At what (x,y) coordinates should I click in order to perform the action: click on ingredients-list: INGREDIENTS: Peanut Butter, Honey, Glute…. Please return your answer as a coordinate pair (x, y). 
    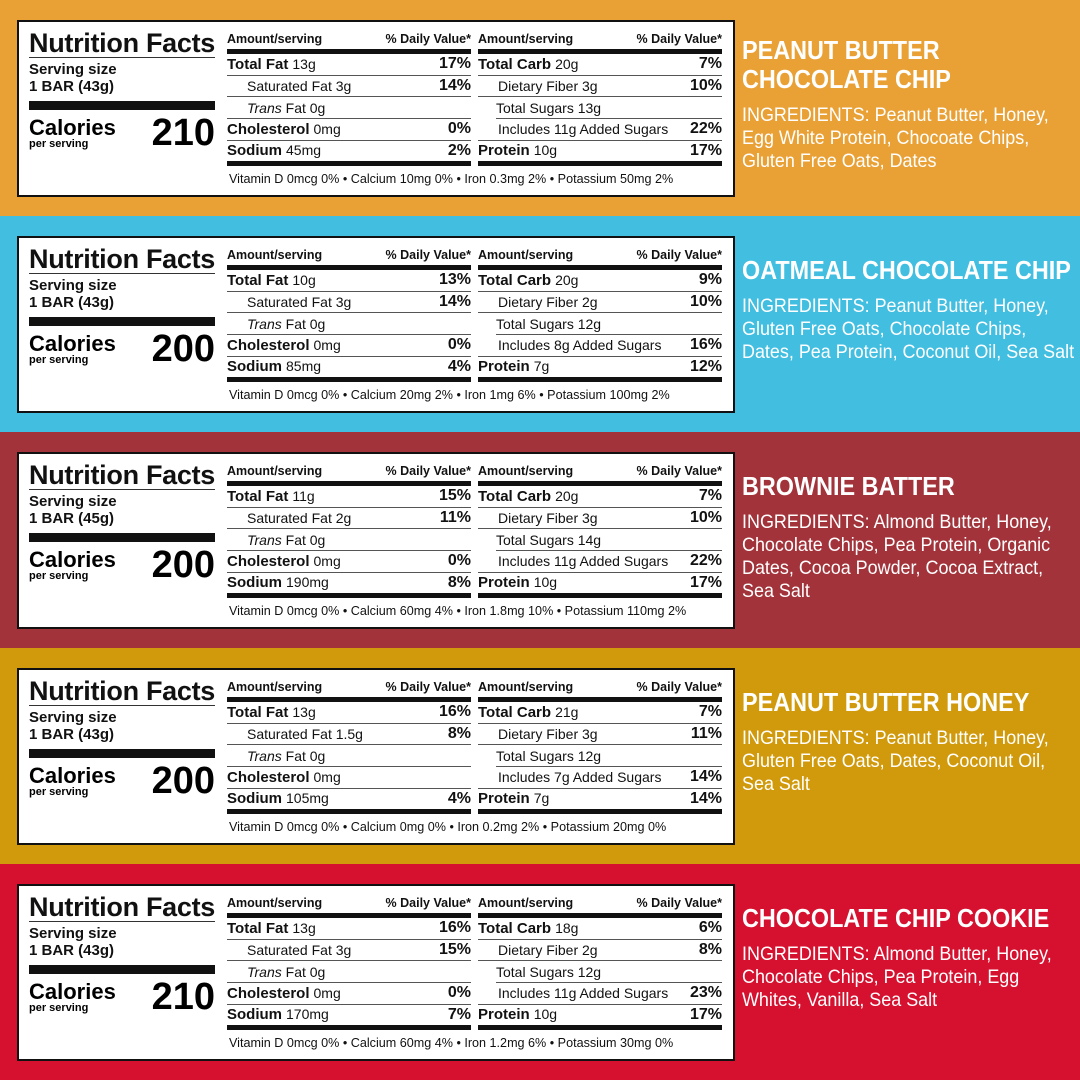
    Looking at the image, I should click on (908, 329).